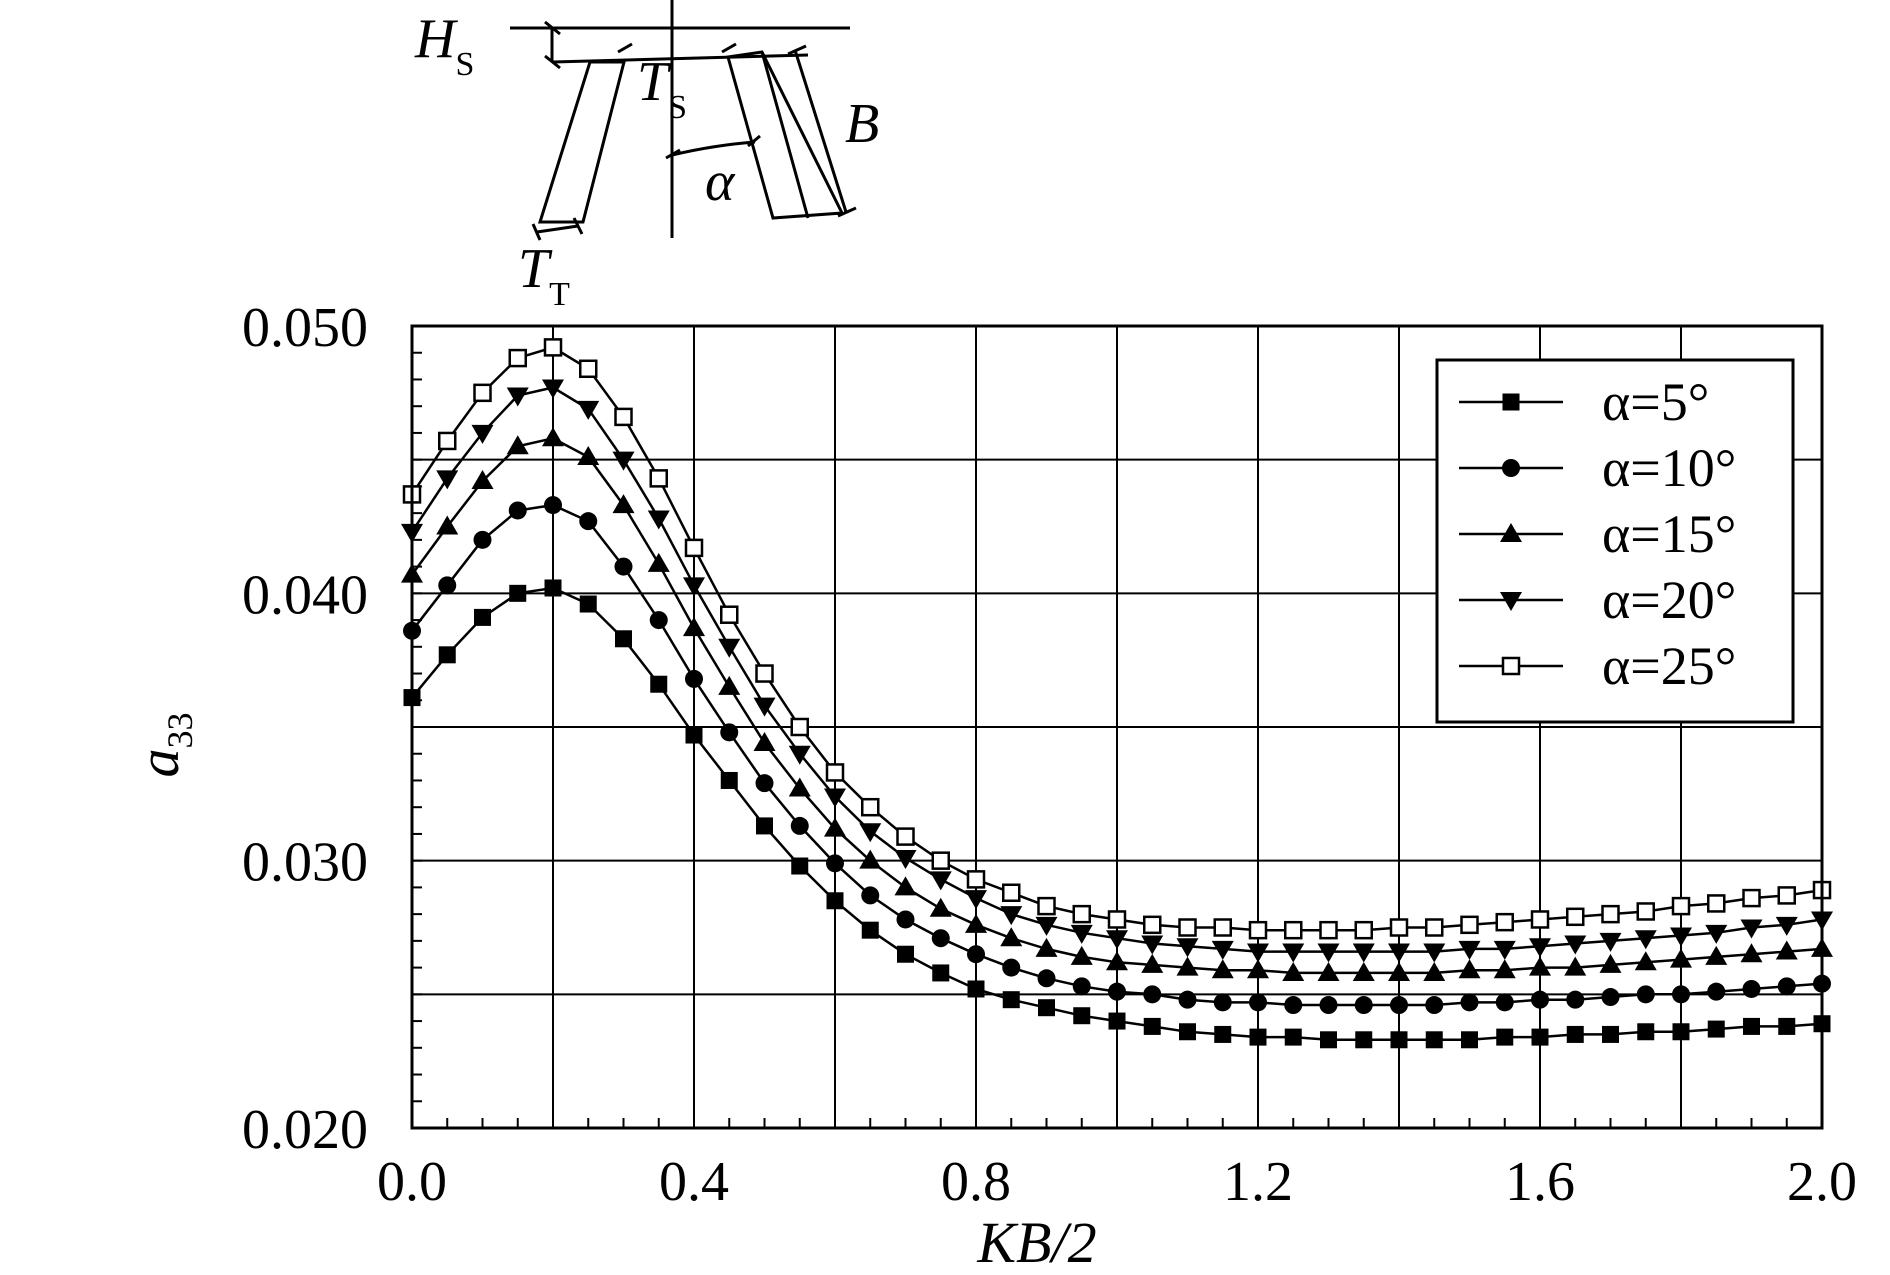  What do you see at coordinates (412, 1182) in the screenshot?
I see `x-tick-label: 0.0` at bounding box center [412, 1182].